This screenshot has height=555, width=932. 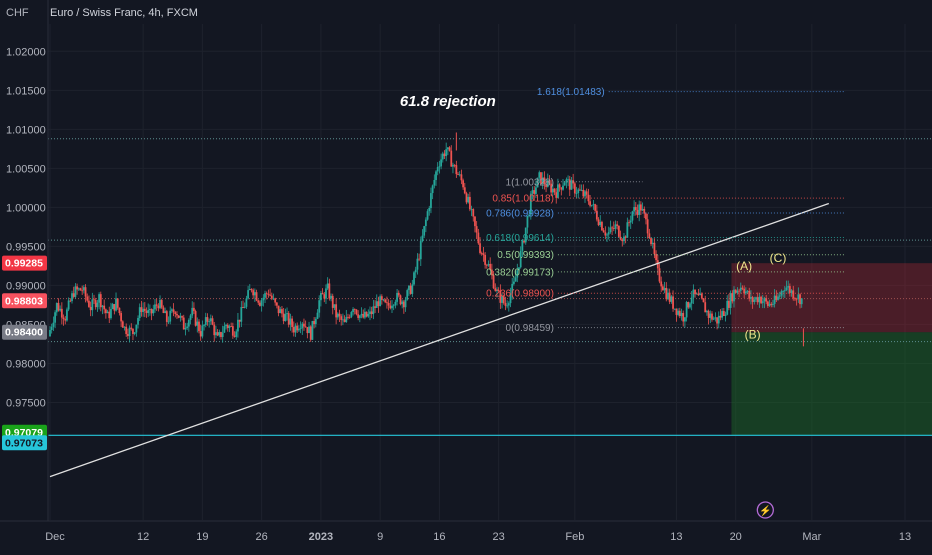 I want to click on price-axis-tick: 1.01500, so click(x=26, y=91).